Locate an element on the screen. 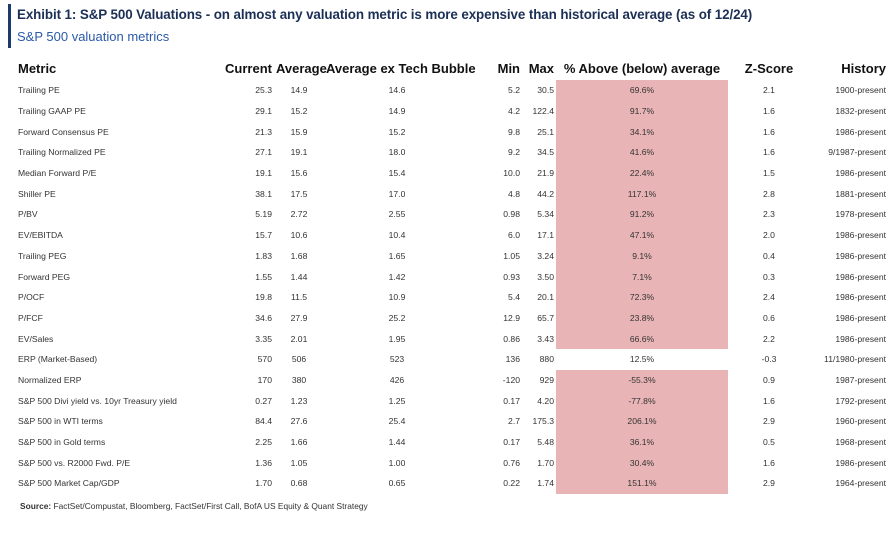 This screenshot has width=894, height=535. cell-max: 4.20 is located at coordinates (545, 400).